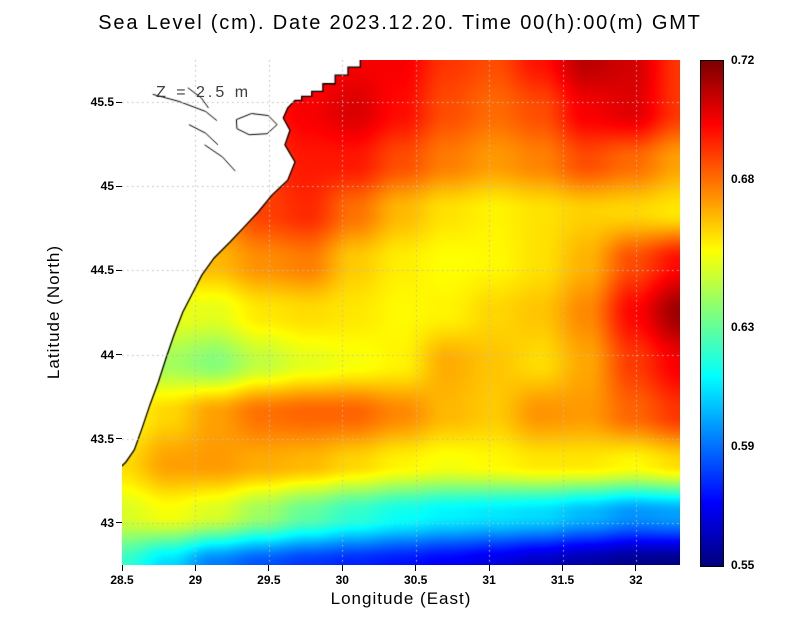 This screenshot has width=800, height=618. Describe the element at coordinates (342, 580) in the screenshot. I see `x-tick-label: 30` at that location.